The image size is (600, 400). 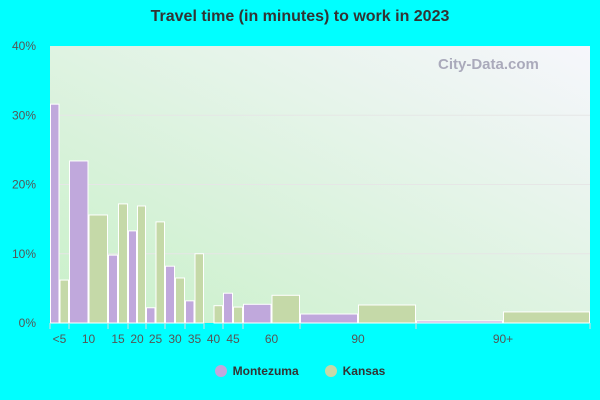 What do you see at coordinates (503, 339) in the screenshot?
I see `x-tick-label: 90+` at bounding box center [503, 339].